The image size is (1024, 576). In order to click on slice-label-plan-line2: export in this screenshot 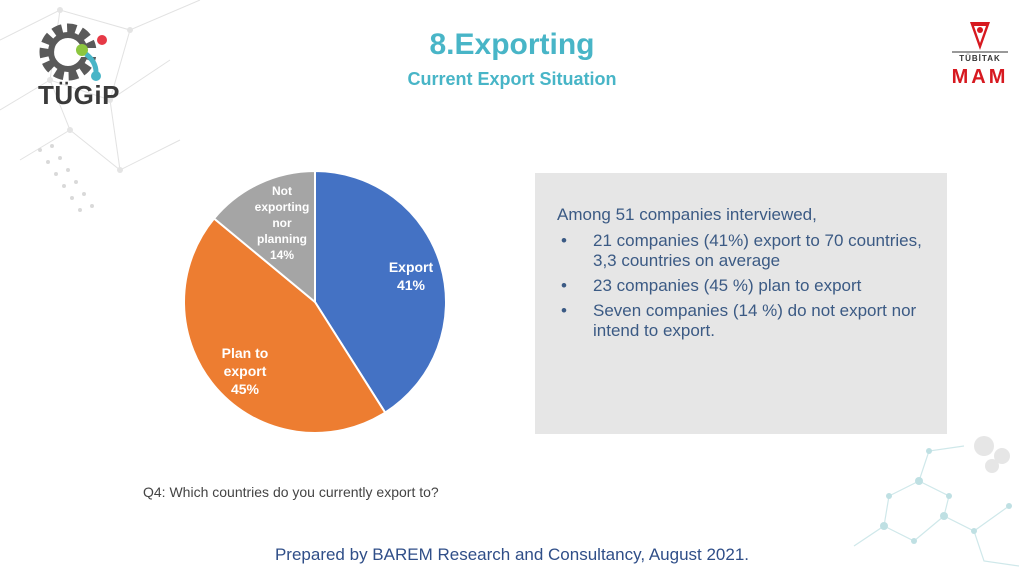, I will do `click(245, 371)`.